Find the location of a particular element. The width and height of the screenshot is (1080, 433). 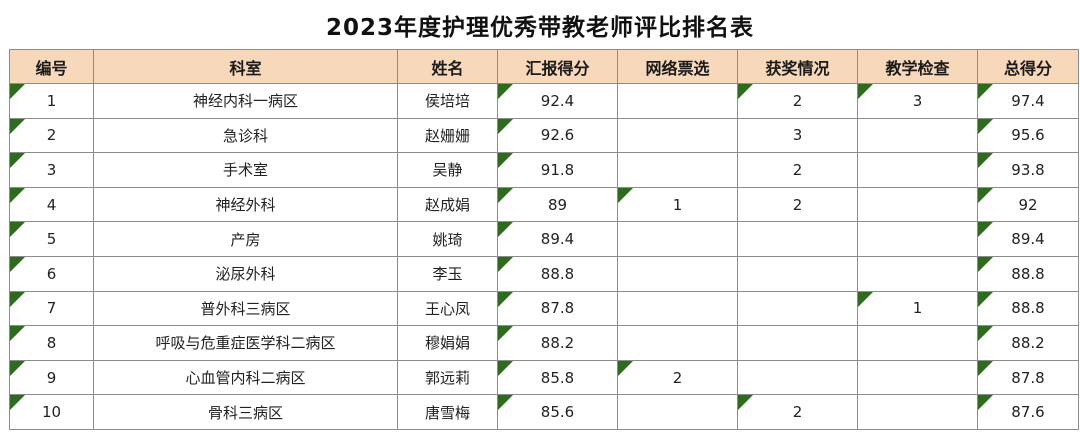

cell-inspect: 1 is located at coordinates (917, 308).